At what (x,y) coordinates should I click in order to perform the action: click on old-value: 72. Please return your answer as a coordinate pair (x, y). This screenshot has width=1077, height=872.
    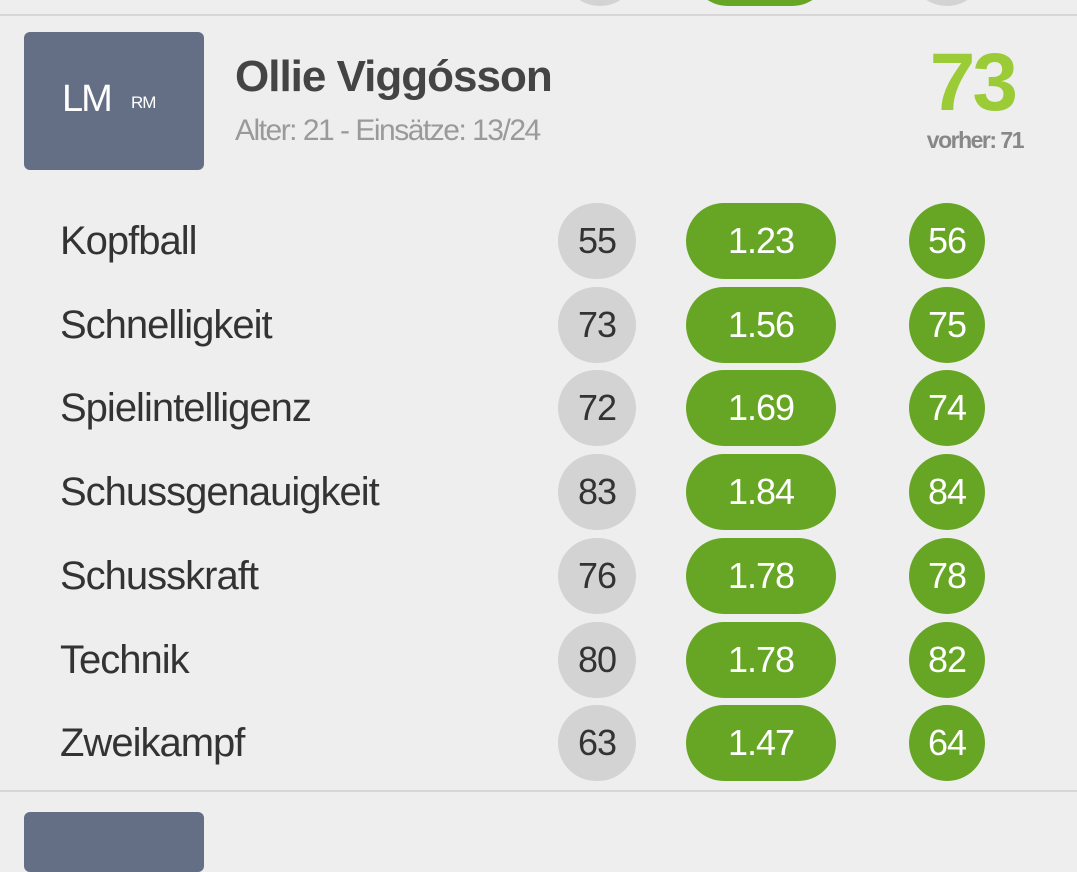
    Looking at the image, I should click on (597, 408).